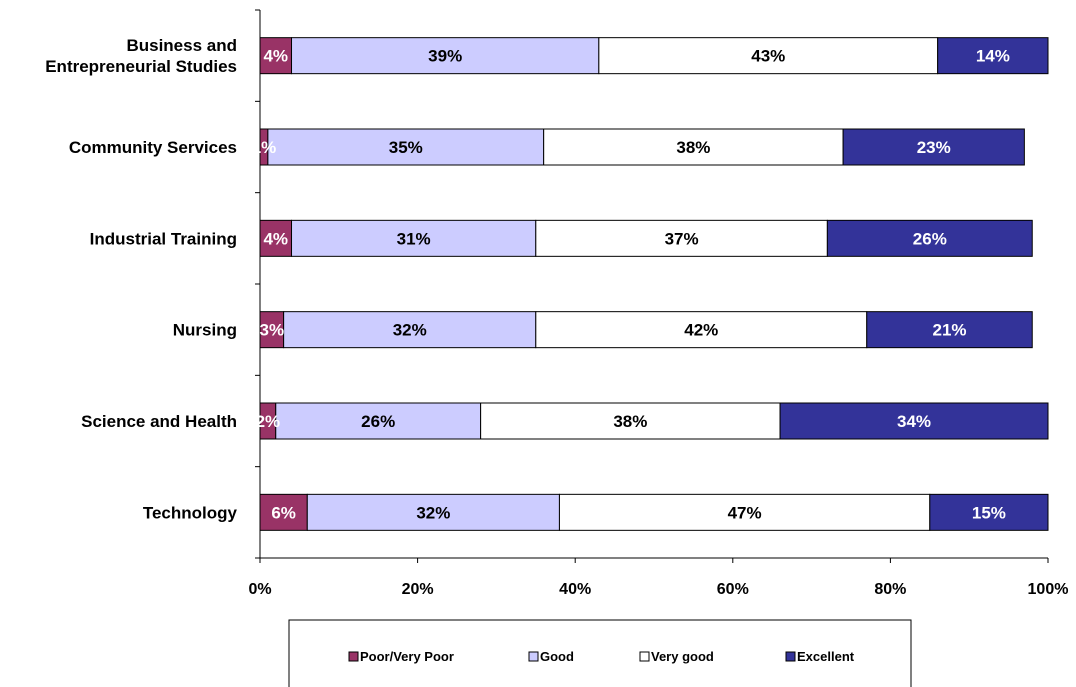 The width and height of the screenshot is (1076, 687). I want to click on data-label: 15%, so click(989, 512).